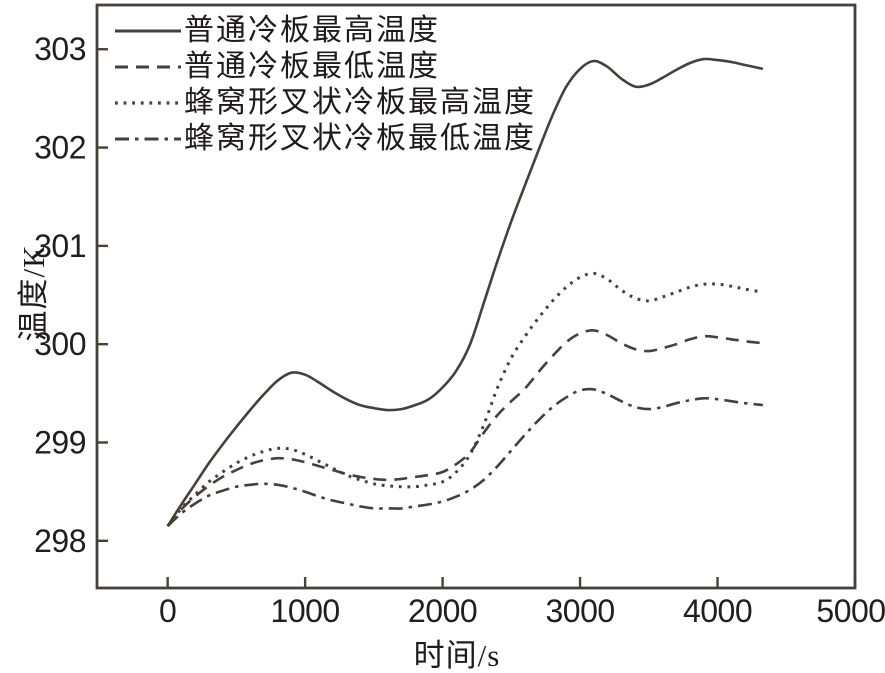 This screenshot has width=885, height=673. I want to click on x-tick-label: 0, so click(167, 611).